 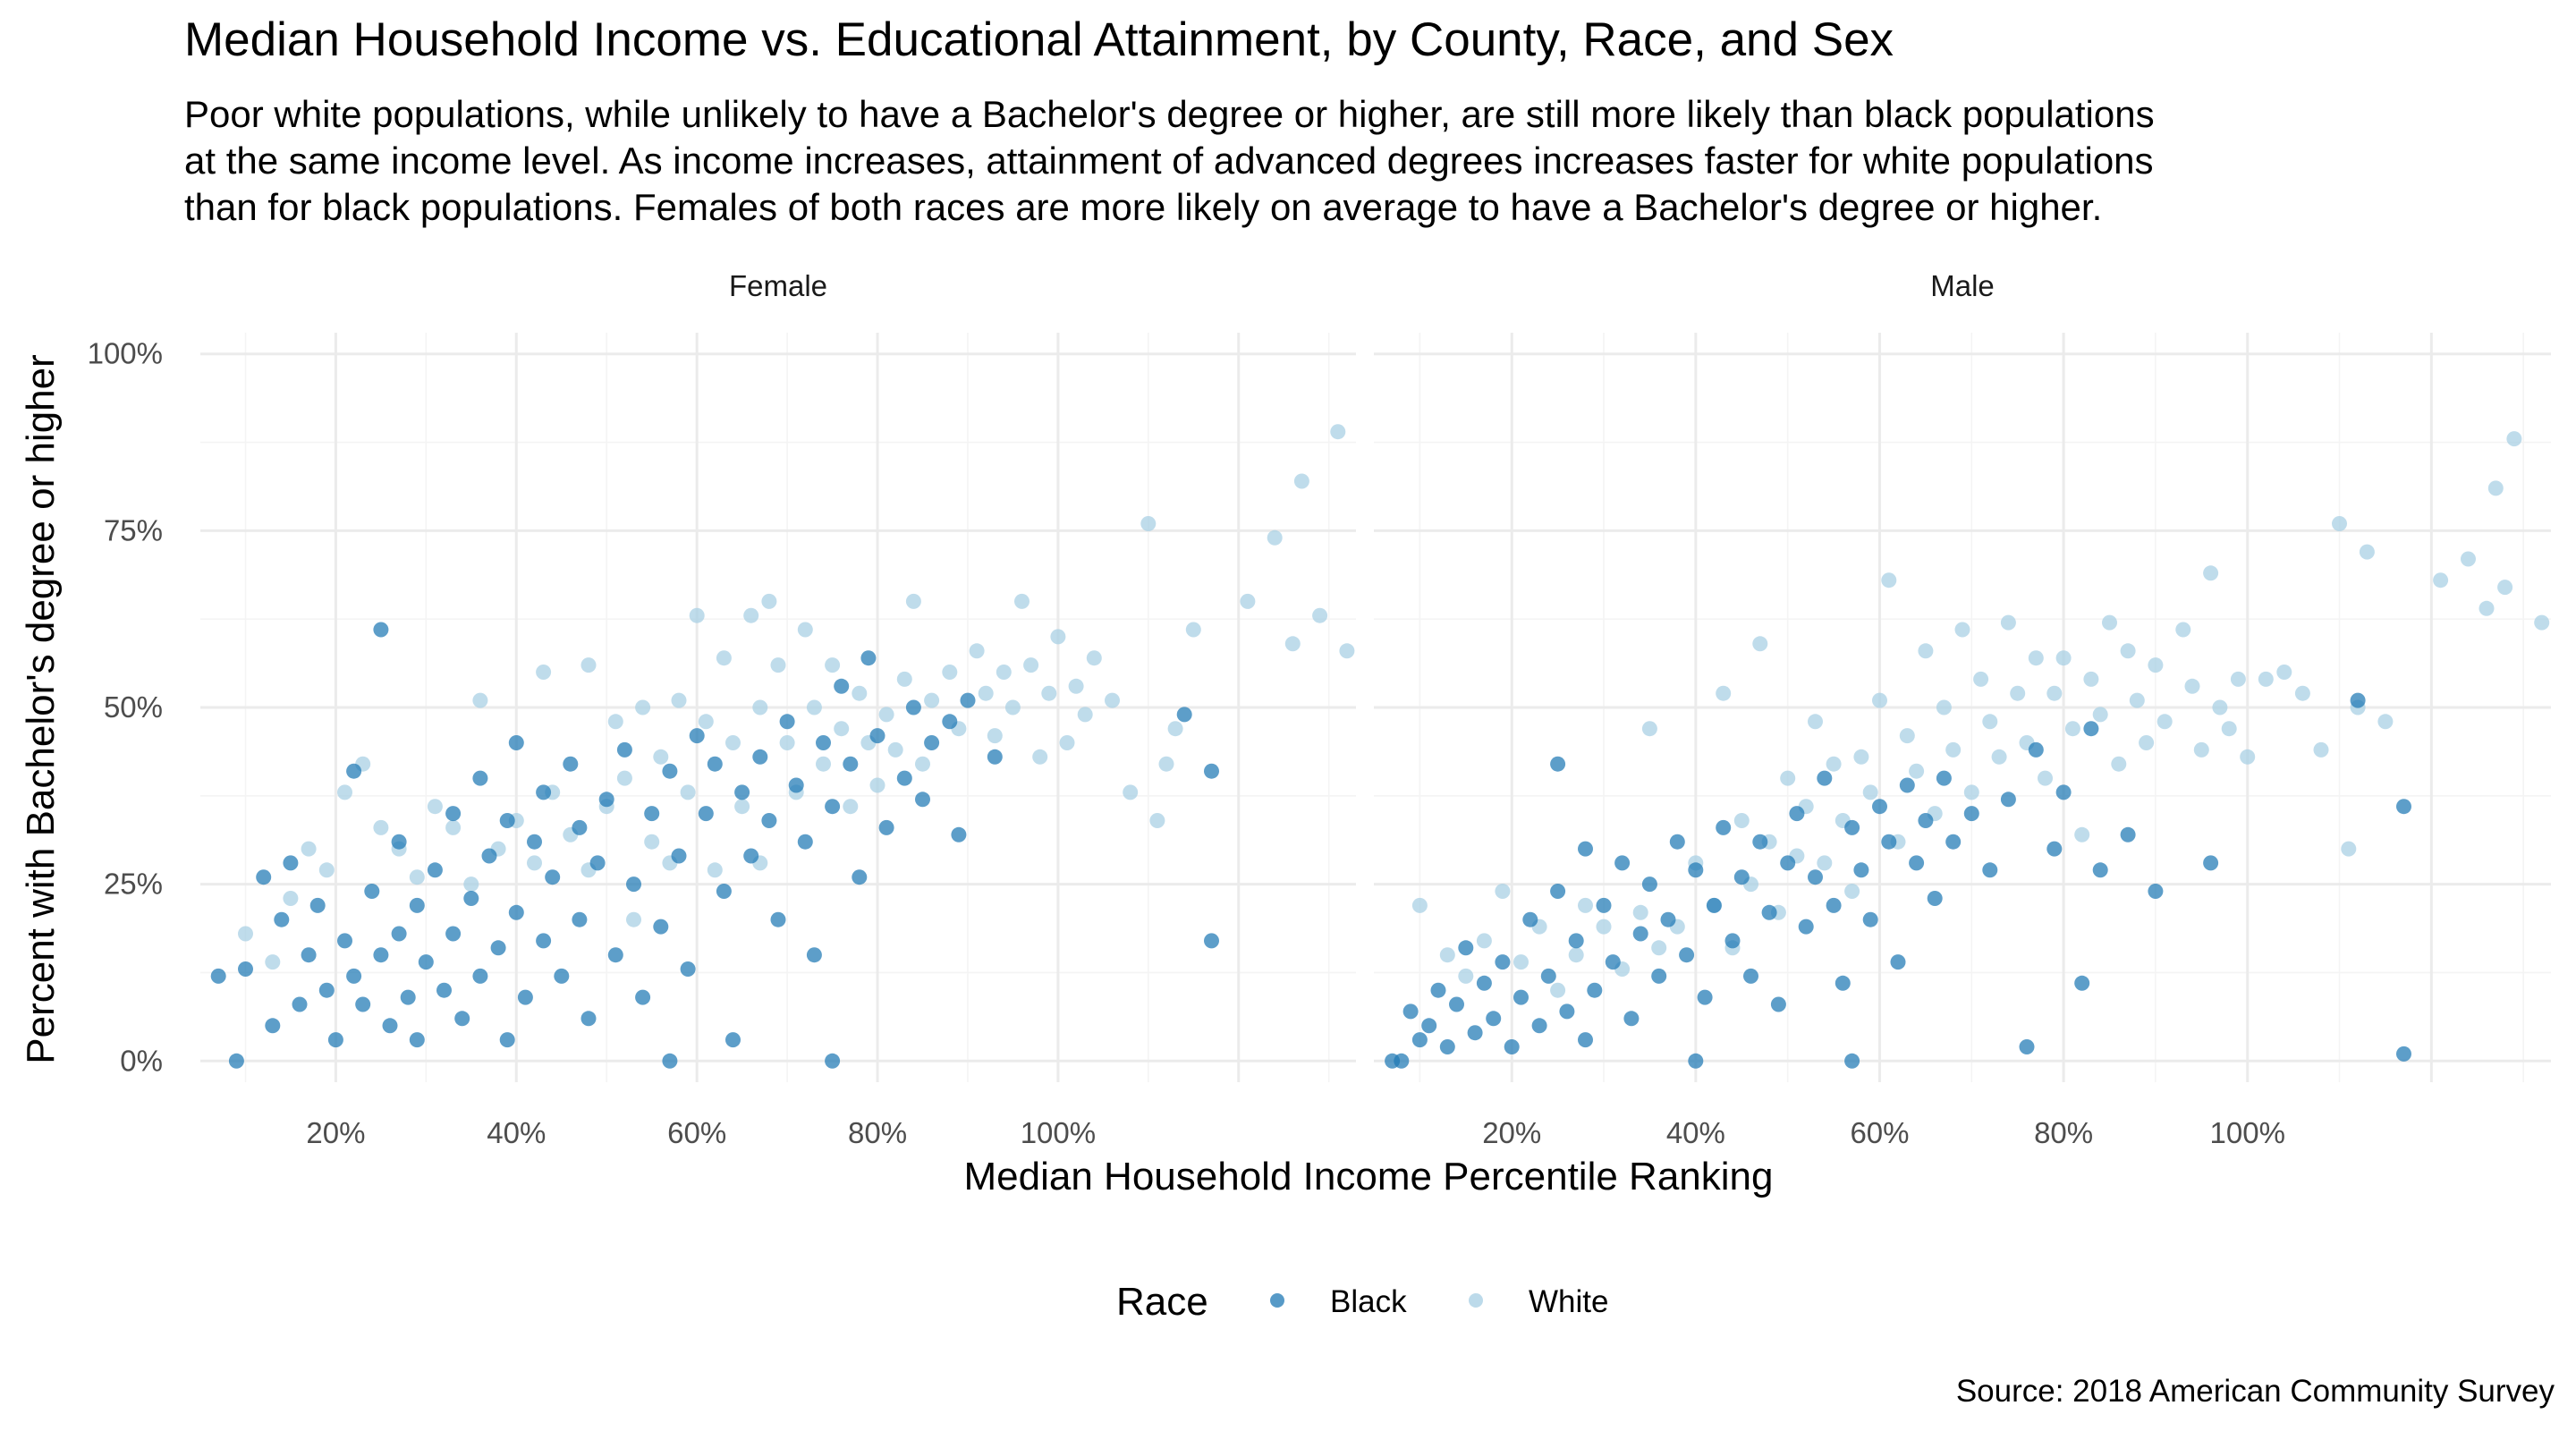 I want to click on y-tick-label: 100%, so click(x=125, y=353).